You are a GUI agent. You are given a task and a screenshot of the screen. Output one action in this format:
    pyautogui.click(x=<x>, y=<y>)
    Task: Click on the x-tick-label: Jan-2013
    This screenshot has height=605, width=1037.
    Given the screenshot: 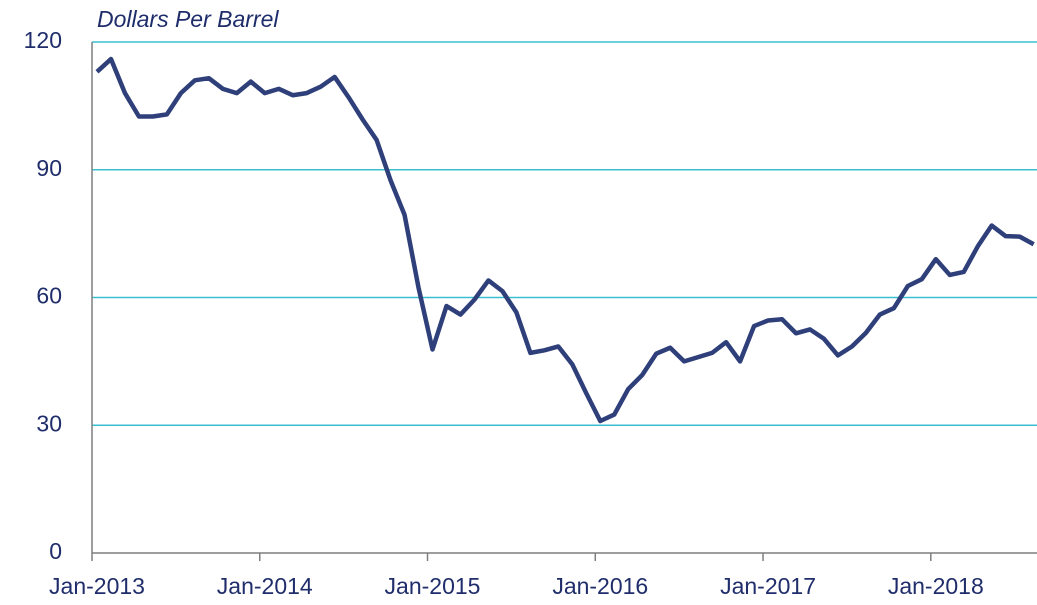 What is the action you would take?
    pyautogui.click(x=97, y=586)
    